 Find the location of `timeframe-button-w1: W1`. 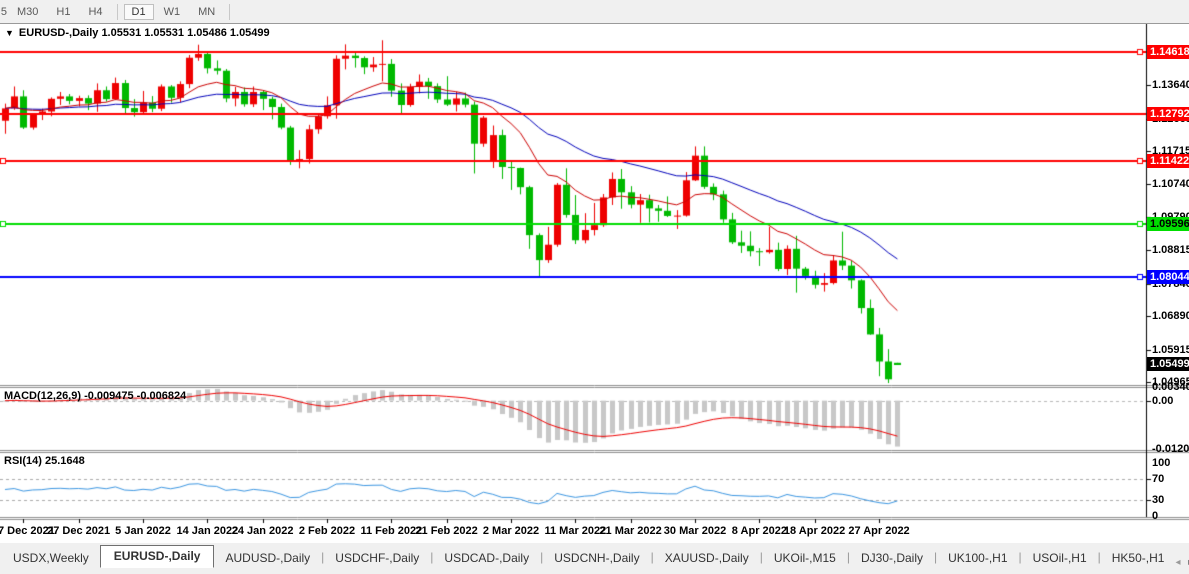

timeframe-button-w1: W1 is located at coordinates (172, 11).